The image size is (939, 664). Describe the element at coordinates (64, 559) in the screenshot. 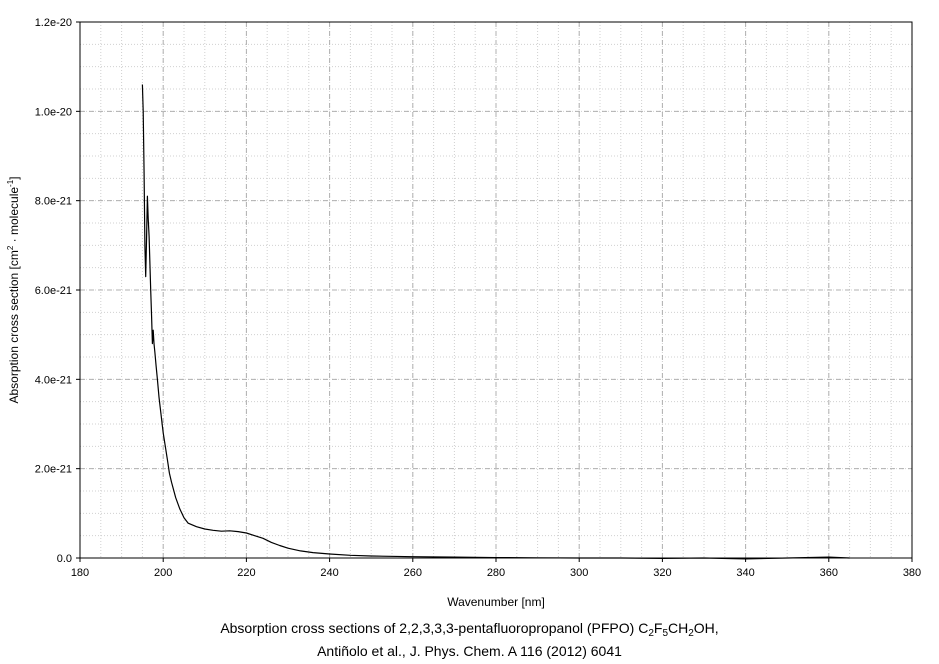

I see `y-tick-label: 0.0` at that location.